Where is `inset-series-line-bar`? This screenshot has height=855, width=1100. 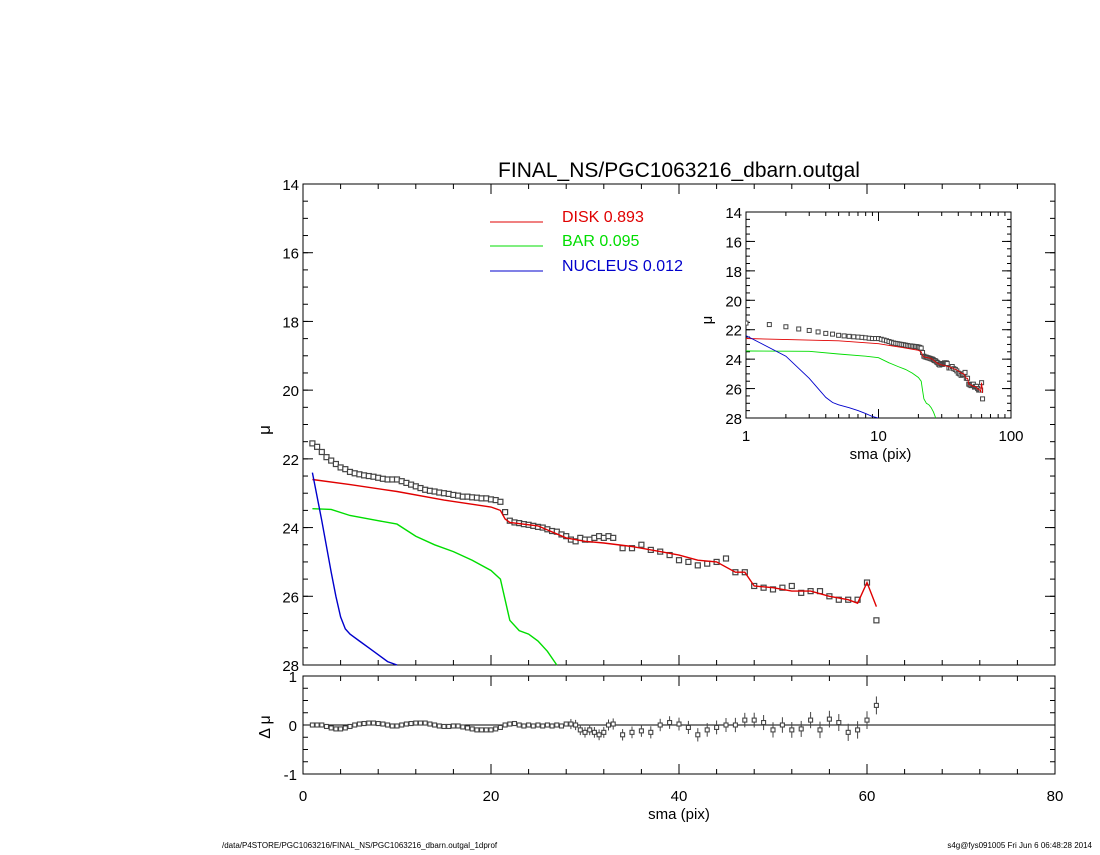
inset-series-line-bar is located at coordinates (841, 384).